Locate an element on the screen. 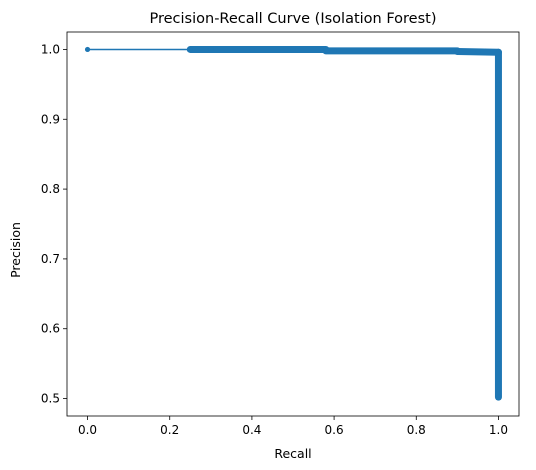 This screenshot has width=536, height=470. x-tick-label-5: 1.0 is located at coordinates (498, 430).